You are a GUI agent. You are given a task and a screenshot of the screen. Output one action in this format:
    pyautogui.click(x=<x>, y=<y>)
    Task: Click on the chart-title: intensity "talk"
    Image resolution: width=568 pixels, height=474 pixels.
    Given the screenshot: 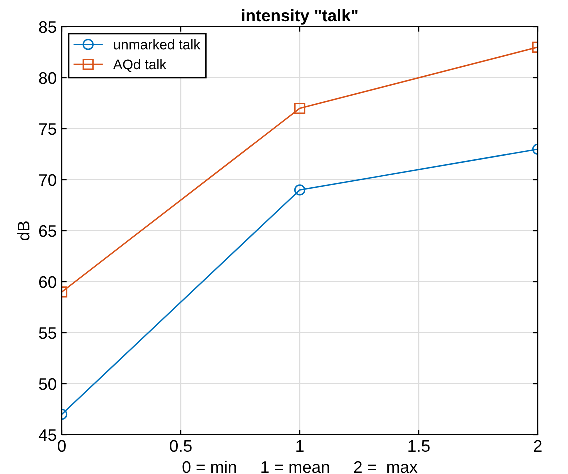 What is the action you would take?
    pyautogui.click(x=300, y=17)
    